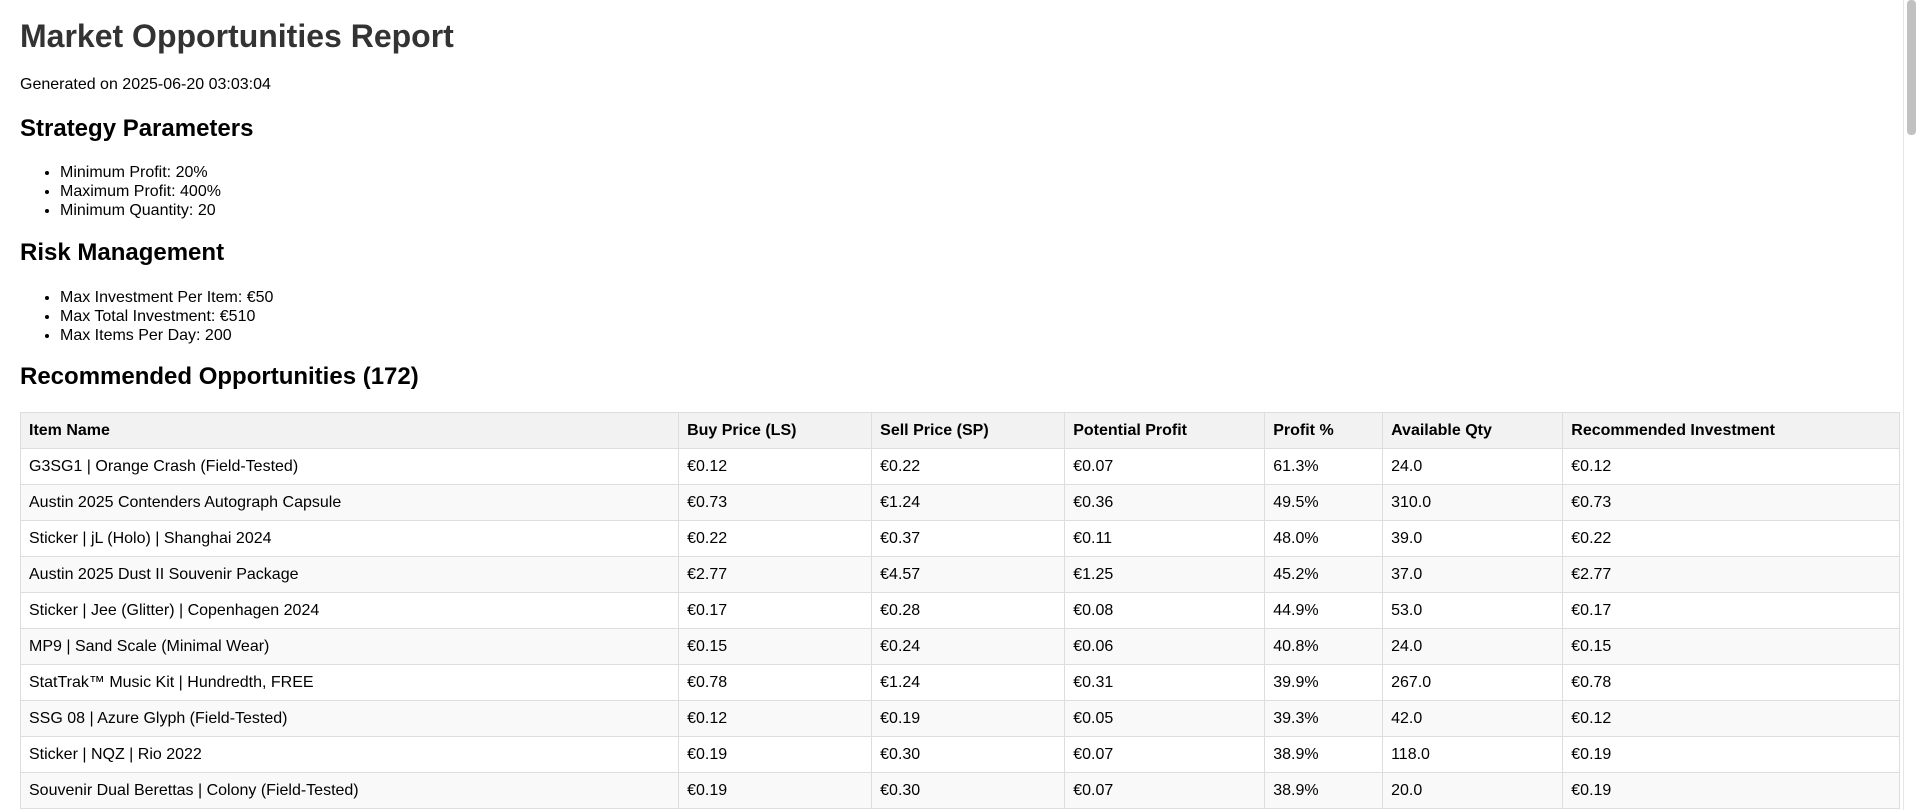  What do you see at coordinates (1473, 790) in the screenshot?
I see `table-cell: 20.0` at bounding box center [1473, 790].